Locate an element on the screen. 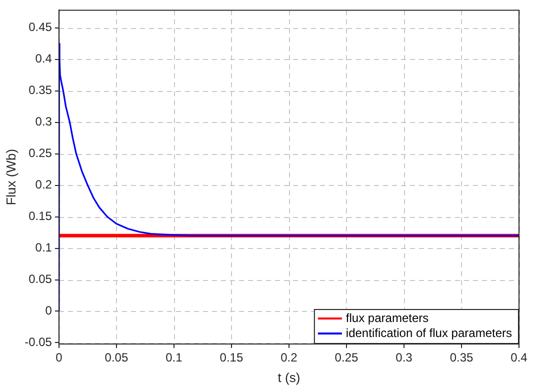  legend-label: flux parameters is located at coordinates (387, 317).